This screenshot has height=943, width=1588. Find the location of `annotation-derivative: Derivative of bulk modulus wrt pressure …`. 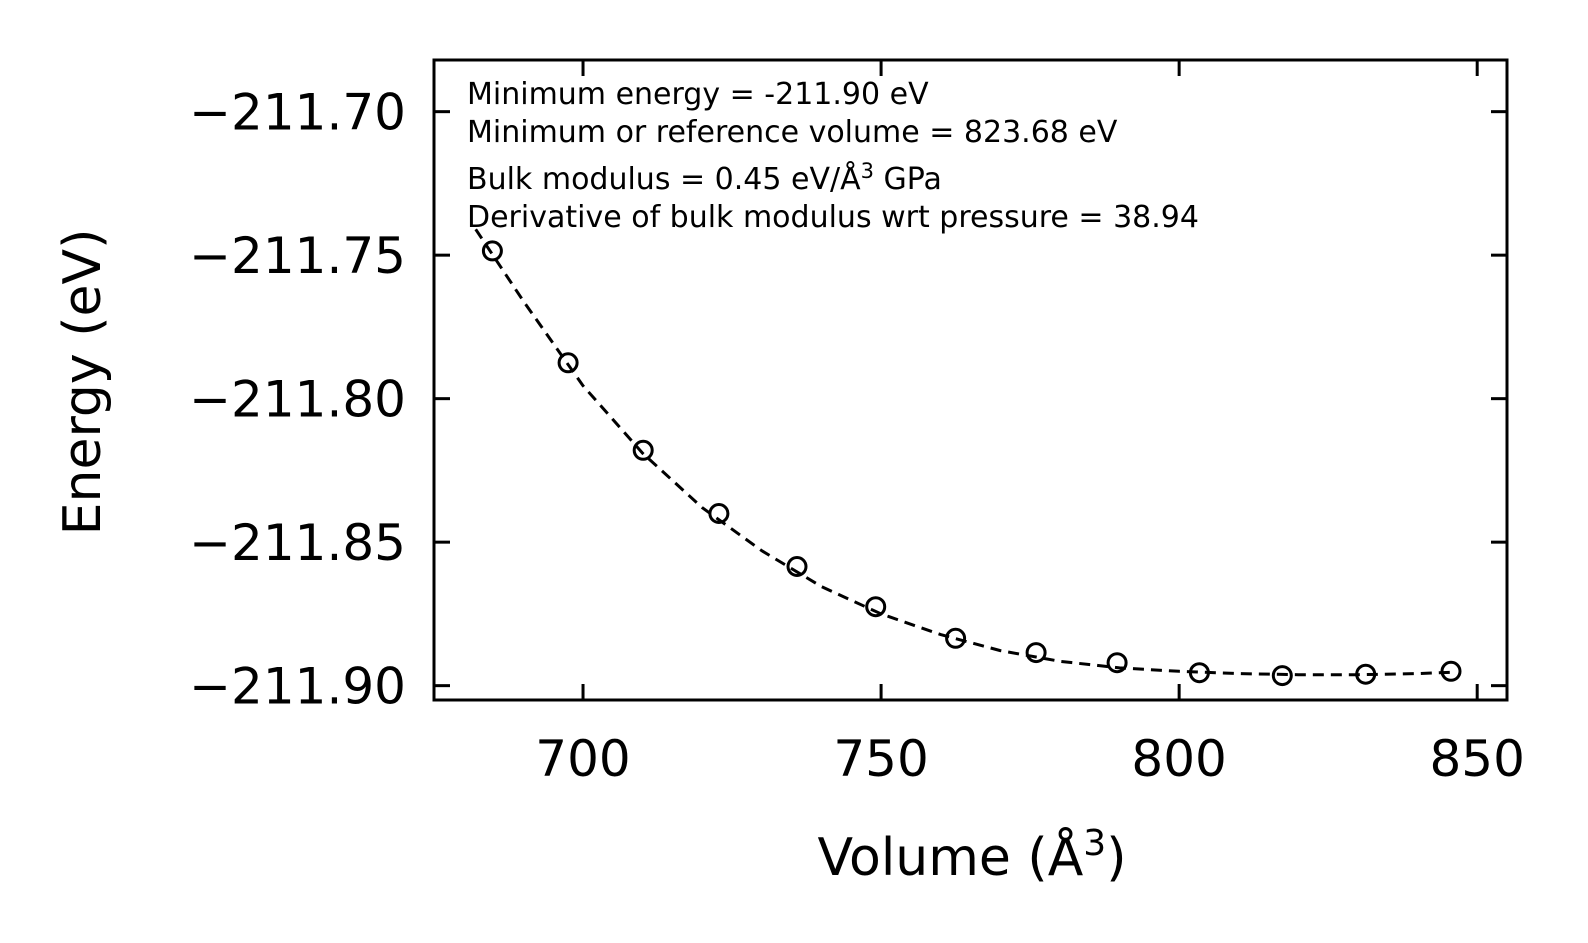

annotation-derivative: Derivative of bulk modulus wrt pressure … is located at coordinates (833, 217).